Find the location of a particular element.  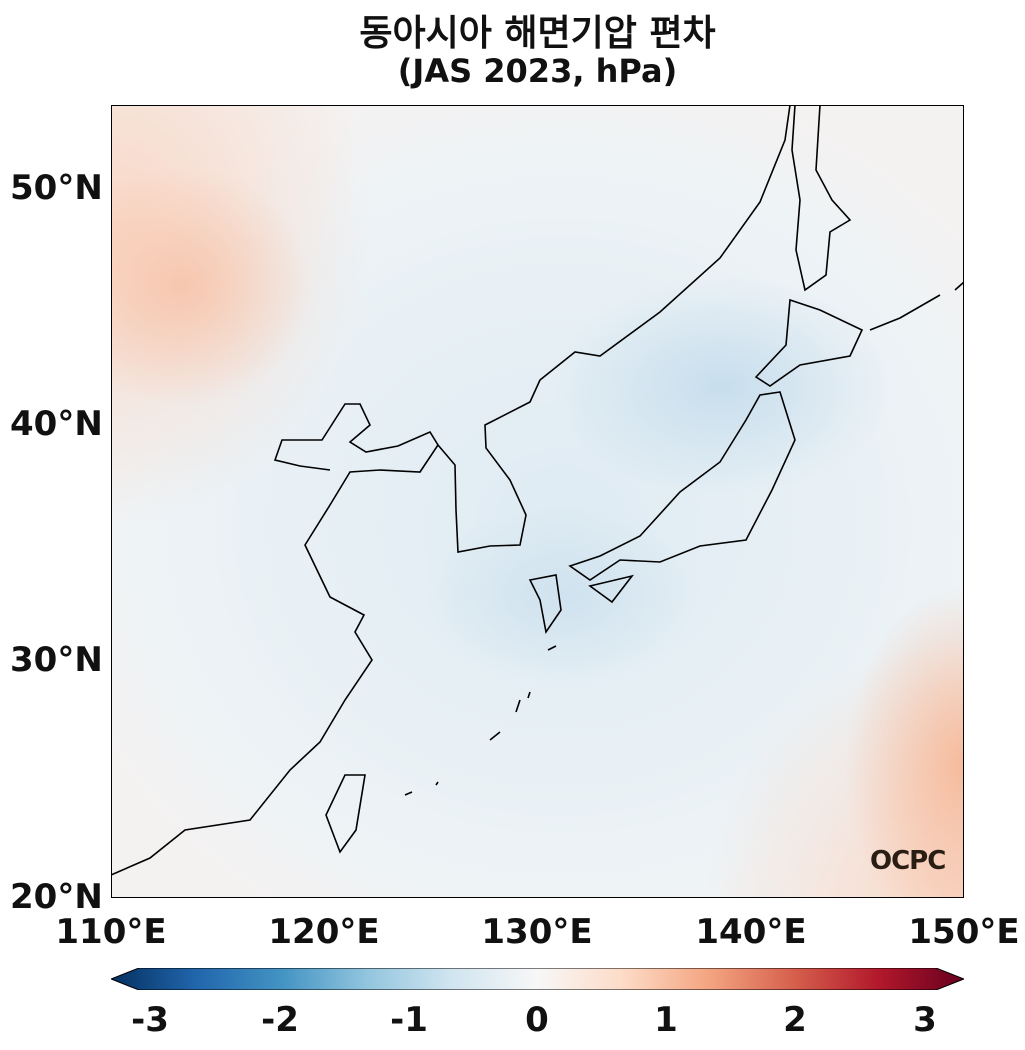

lon-label-120: 120°E is located at coordinates (324, 932).